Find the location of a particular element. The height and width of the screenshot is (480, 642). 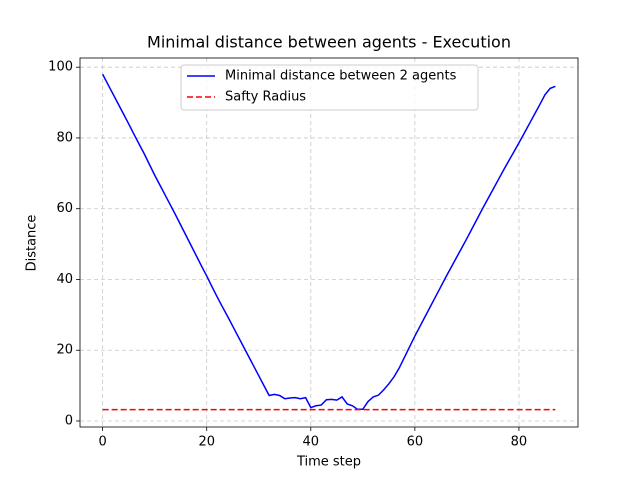

legend-label: Minimal distance between 2 agents is located at coordinates (341, 76).